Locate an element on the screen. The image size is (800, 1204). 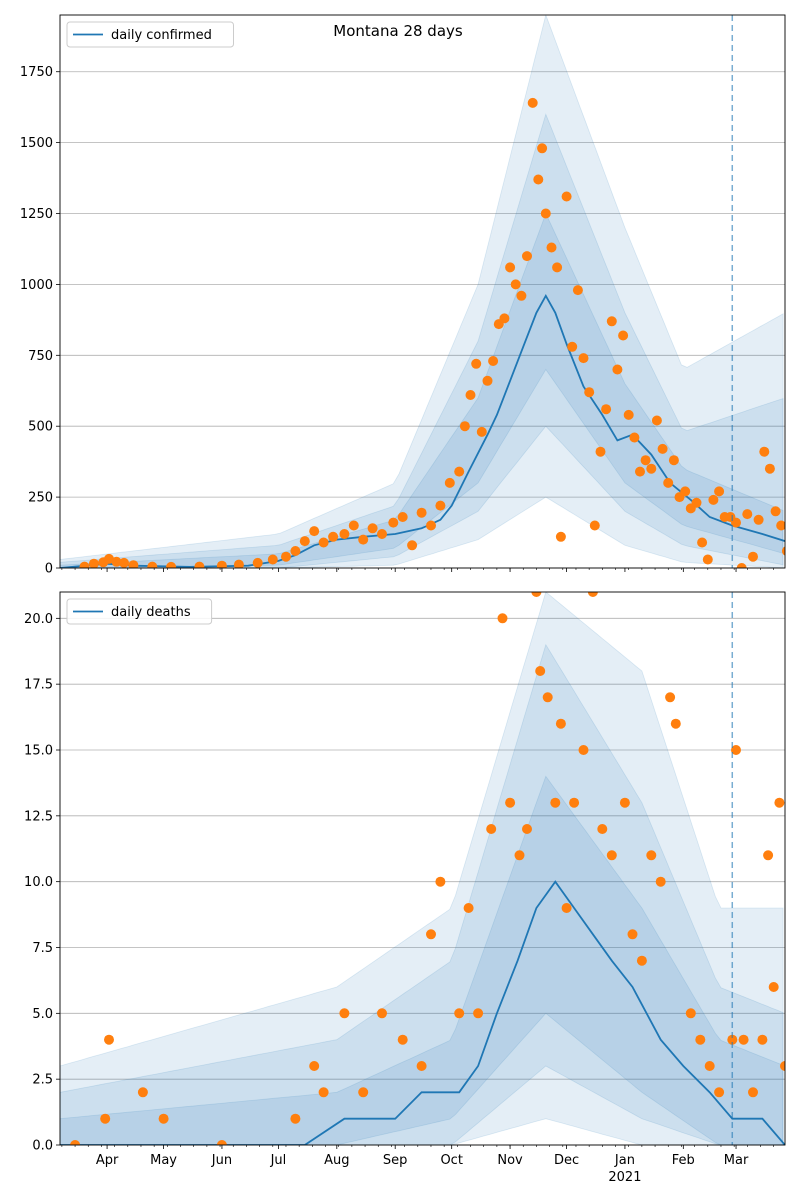
y-tick-label: 7.5 is located at coordinates (42, 948).